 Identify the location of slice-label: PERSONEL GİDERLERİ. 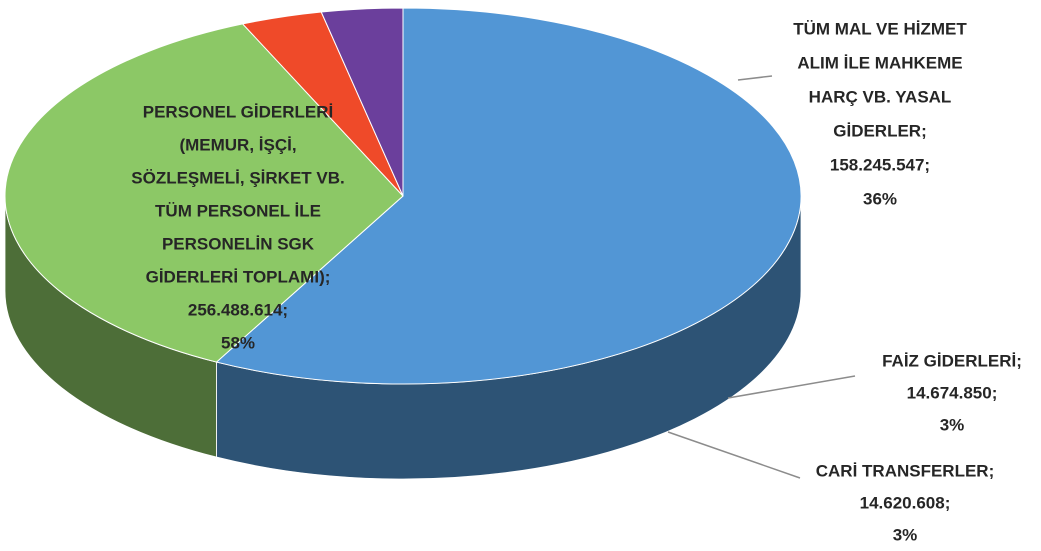
(238, 111).